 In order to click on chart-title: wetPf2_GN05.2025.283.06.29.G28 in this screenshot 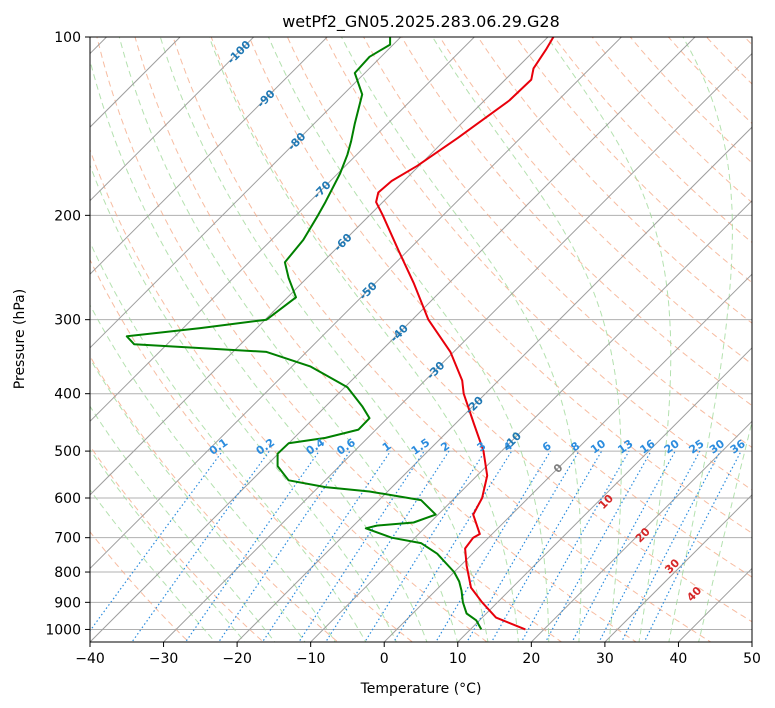, I will do `click(421, 22)`.